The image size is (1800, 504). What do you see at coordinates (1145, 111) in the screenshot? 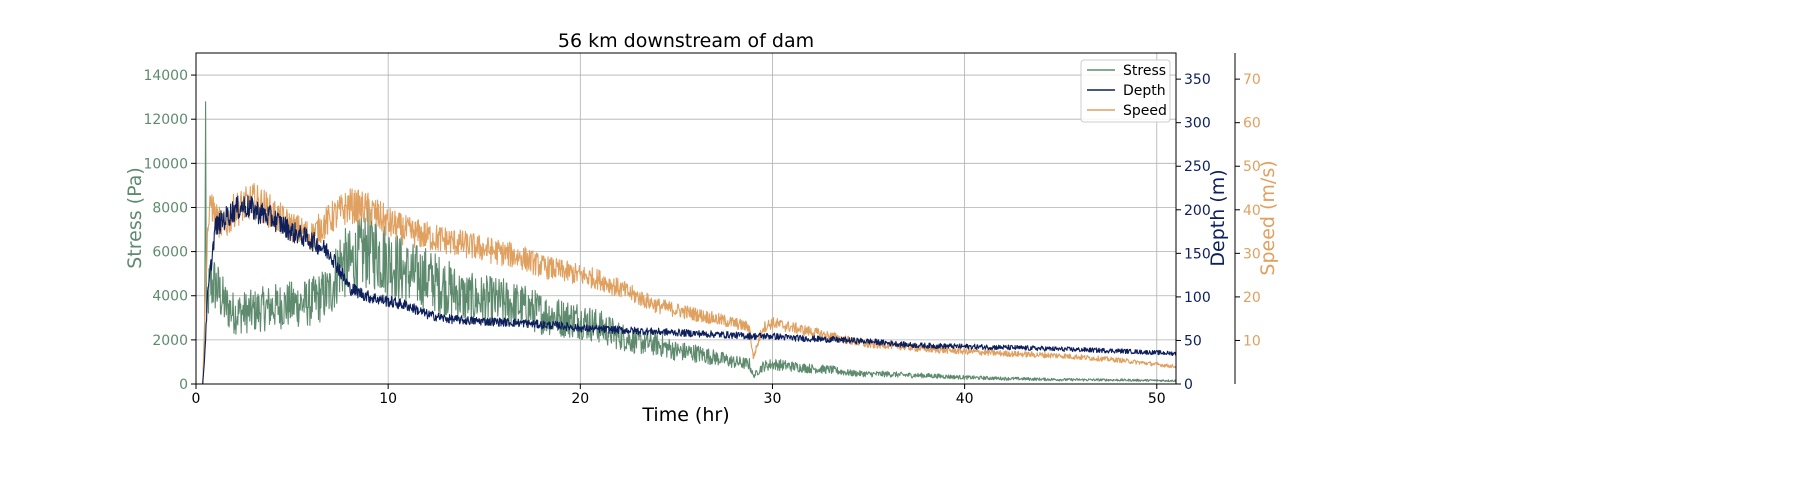
I see `legend-label-speed: Speed` at bounding box center [1145, 111].